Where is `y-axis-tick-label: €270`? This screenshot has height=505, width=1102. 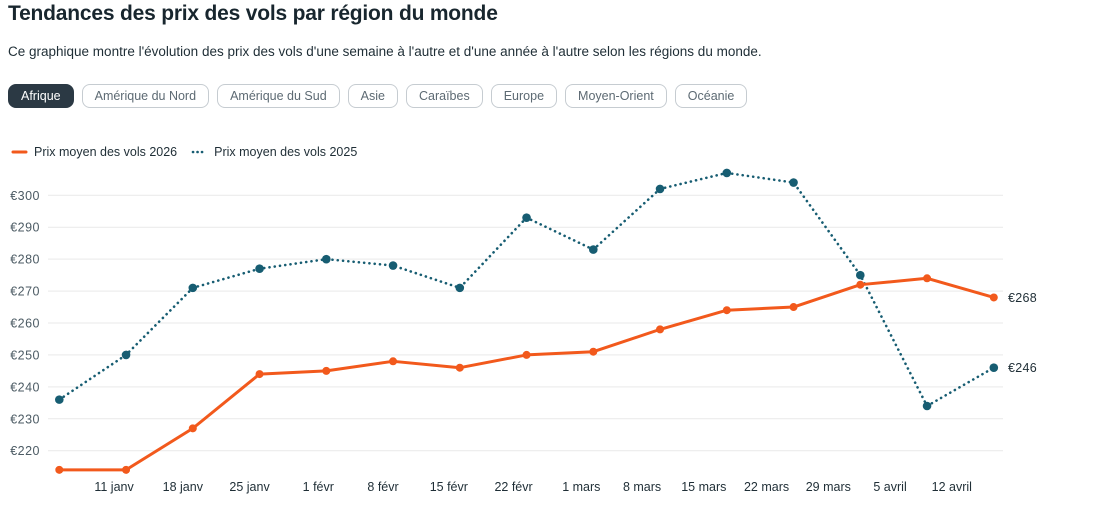 y-axis-tick-label: €270 is located at coordinates (25, 292).